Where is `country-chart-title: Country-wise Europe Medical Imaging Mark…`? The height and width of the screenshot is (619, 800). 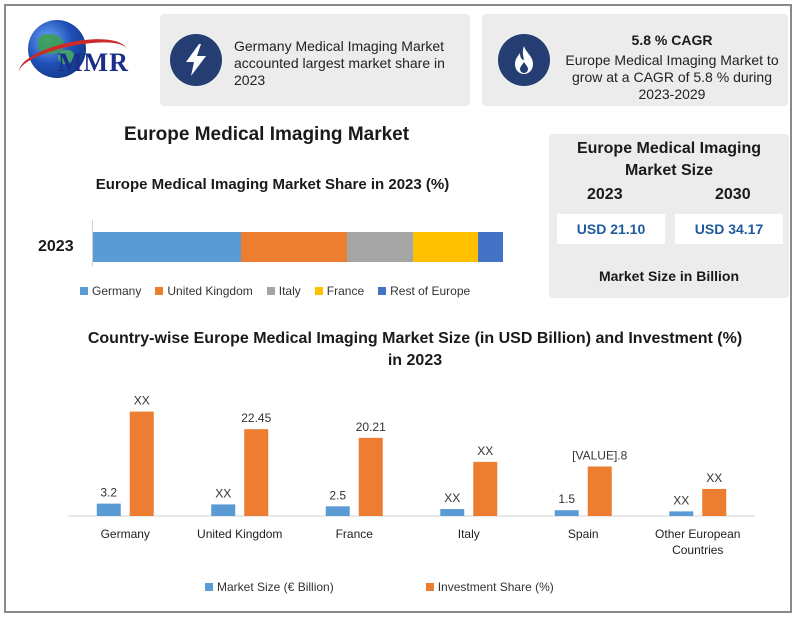 country-chart-title: Country-wise Europe Medical Imaging Mark… is located at coordinates (415, 349).